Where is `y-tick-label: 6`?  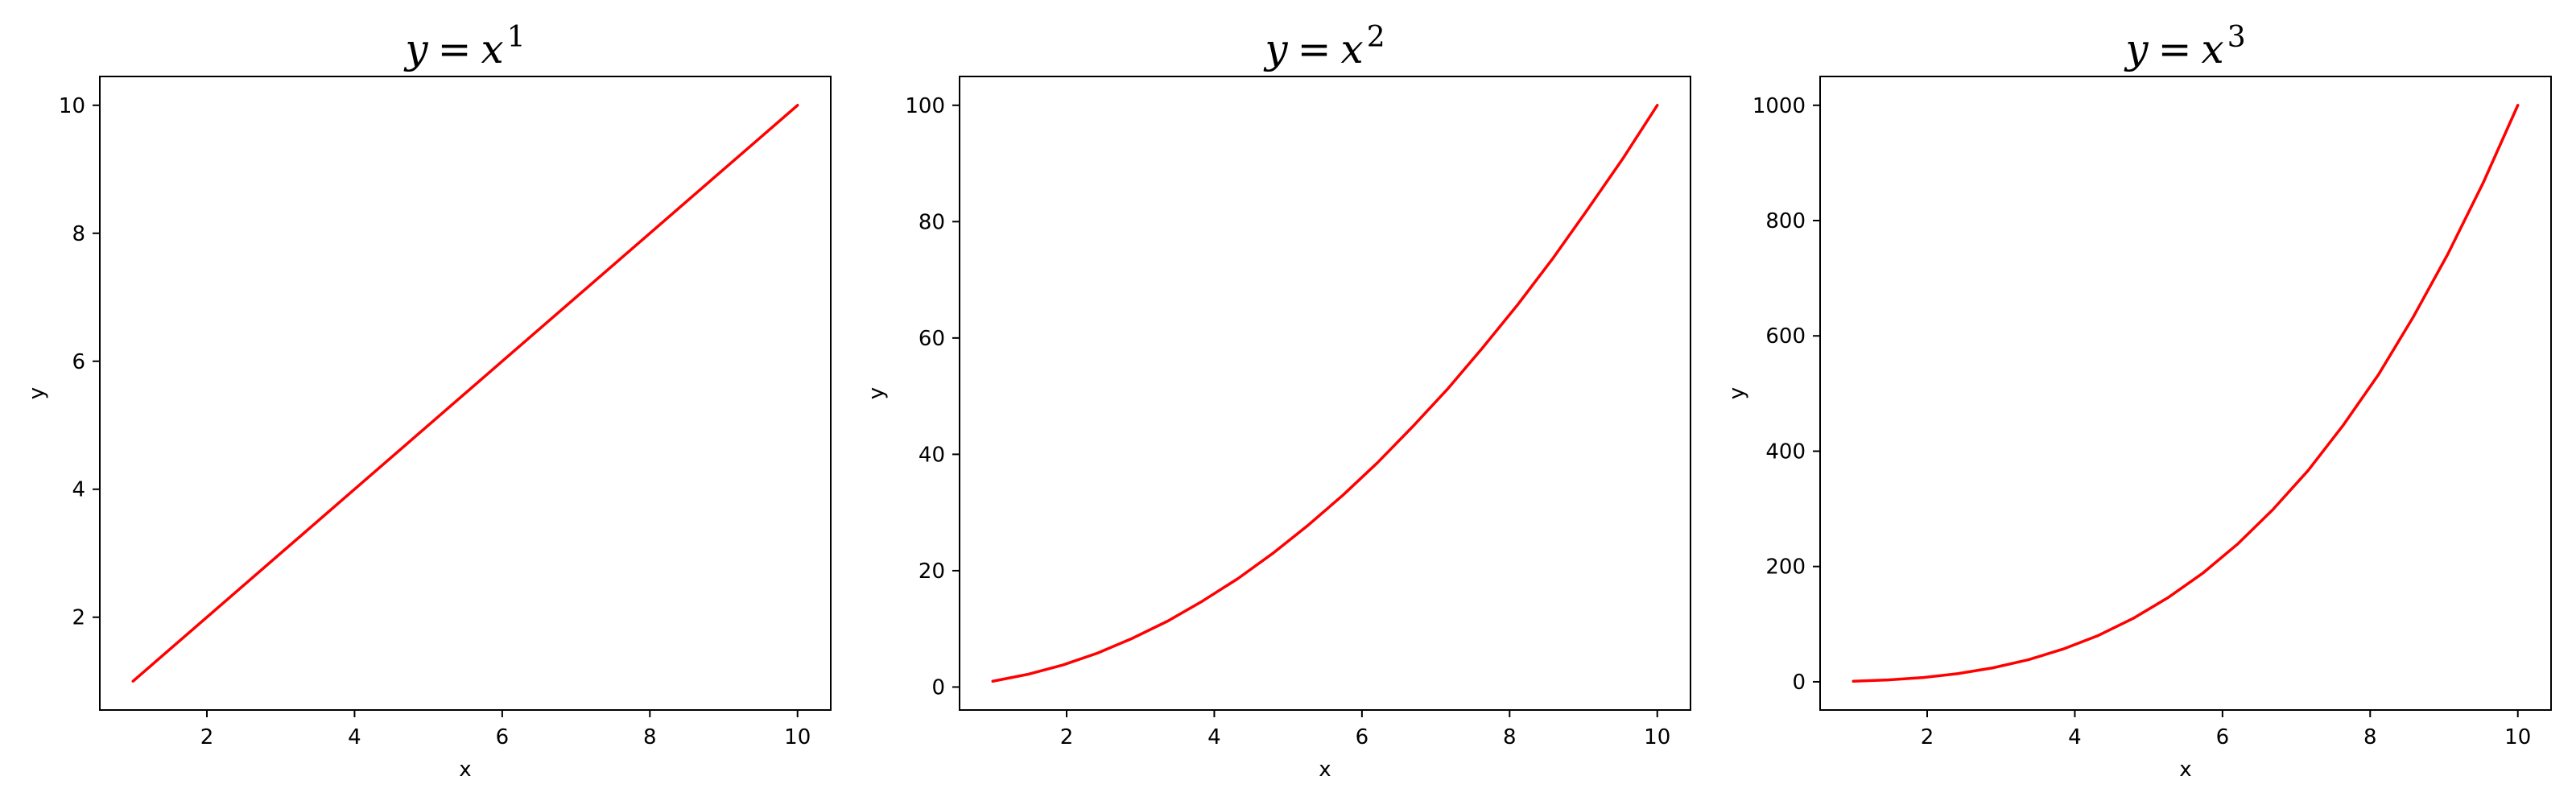 y-tick-label: 6 is located at coordinates (78, 362).